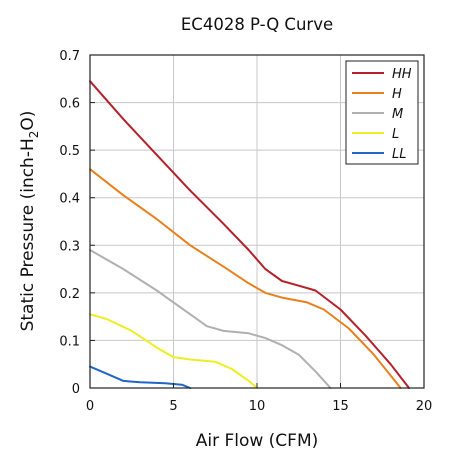 The width and height of the screenshot is (450, 450). Describe the element at coordinates (69, 341) in the screenshot. I see `y-tick-label: 0.1` at that location.